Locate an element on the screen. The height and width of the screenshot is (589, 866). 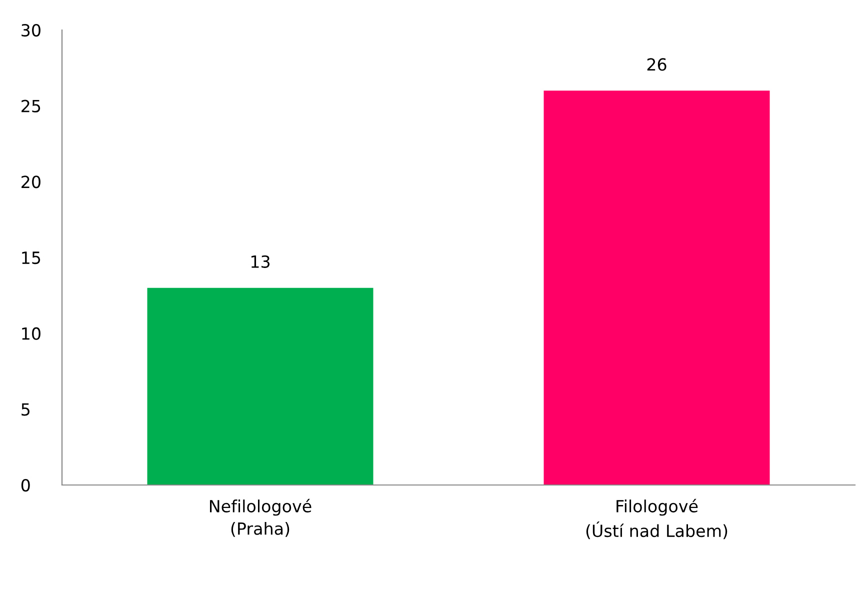
data-label: 13 is located at coordinates (260, 261).